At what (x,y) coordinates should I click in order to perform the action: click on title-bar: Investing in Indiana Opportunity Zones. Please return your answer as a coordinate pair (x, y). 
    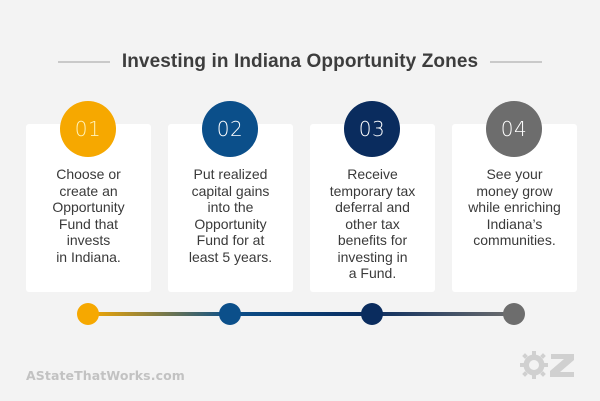
    Looking at the image, I should click on (300, 62).